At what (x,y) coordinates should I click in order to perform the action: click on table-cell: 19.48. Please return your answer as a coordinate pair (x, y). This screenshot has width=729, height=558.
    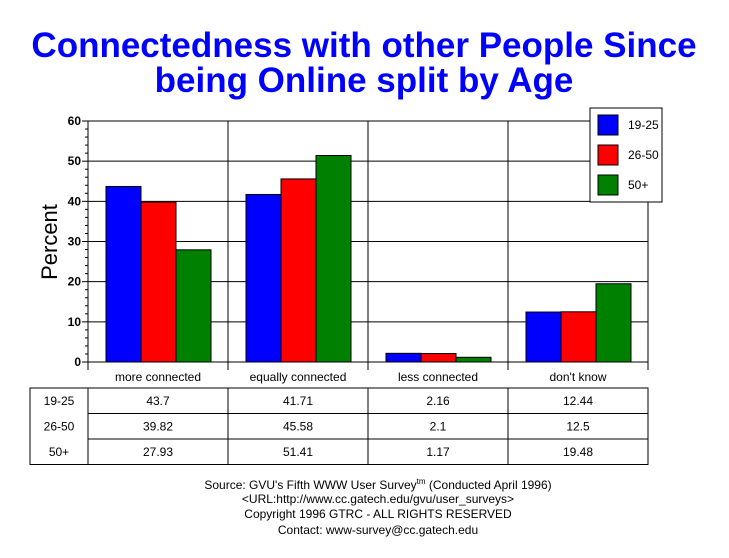
    Looking at the image, I should click on (578, 452).